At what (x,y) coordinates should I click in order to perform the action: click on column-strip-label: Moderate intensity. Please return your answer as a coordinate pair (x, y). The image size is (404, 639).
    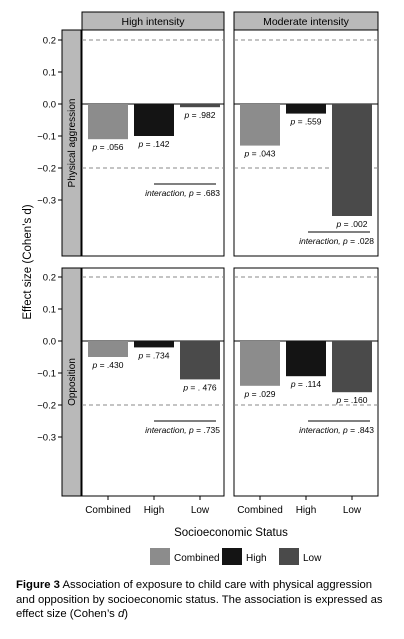
    Looking at the image, I should click on (306, 22).